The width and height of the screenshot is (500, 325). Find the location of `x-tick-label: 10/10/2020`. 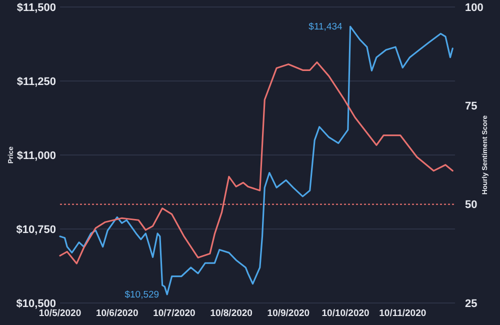

x-tick-label: 10/10/2020 is located at coordinates (346, 313).